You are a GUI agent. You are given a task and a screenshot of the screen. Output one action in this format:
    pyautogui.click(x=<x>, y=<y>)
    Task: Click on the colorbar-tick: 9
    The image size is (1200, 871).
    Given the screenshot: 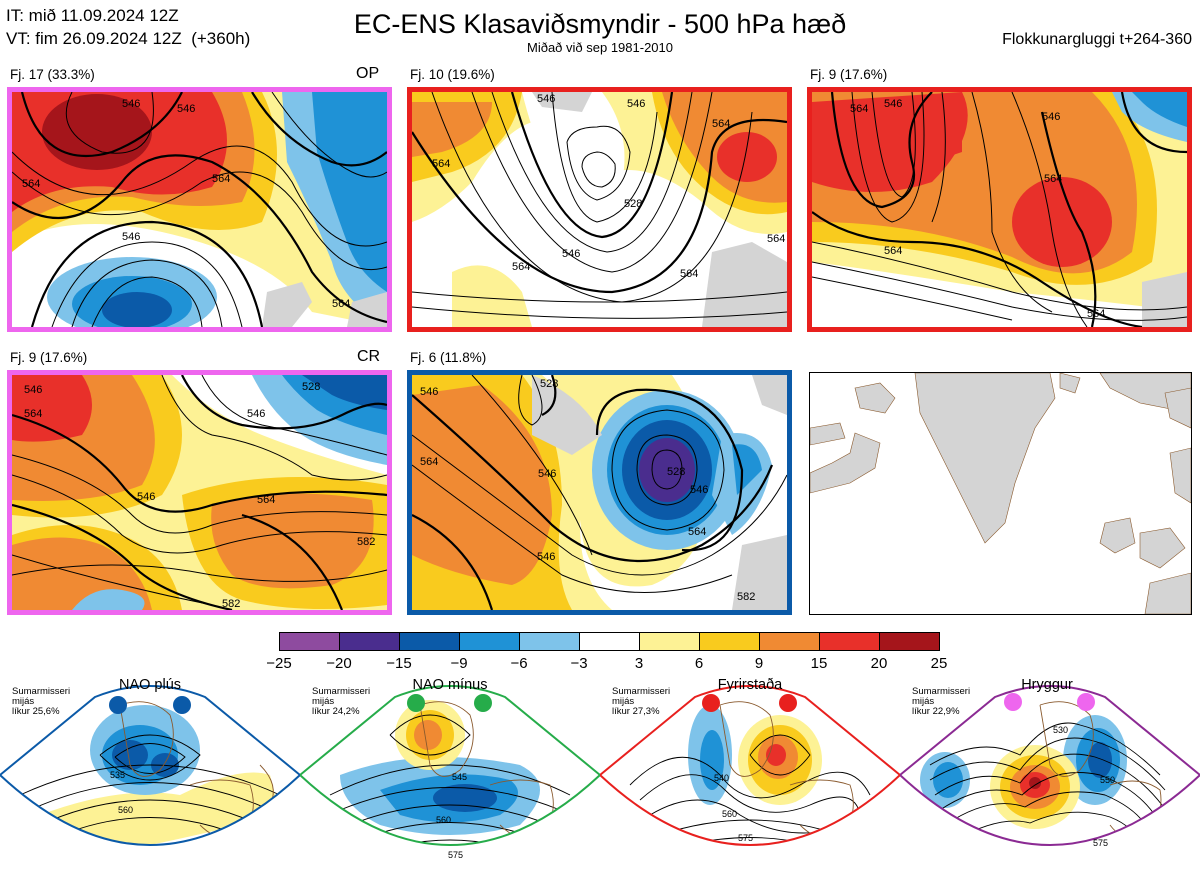 What is the action you would take?
    pyautogui.click(x=759, y=663)
    